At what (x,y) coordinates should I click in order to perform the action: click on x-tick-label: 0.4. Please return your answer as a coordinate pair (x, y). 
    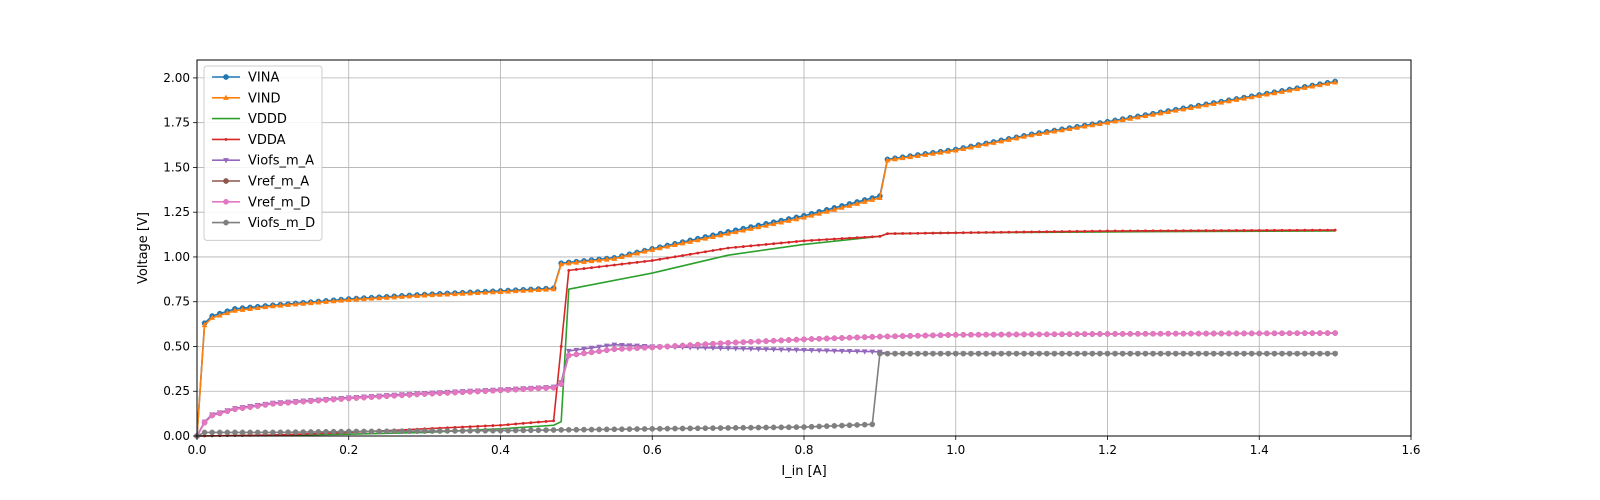
    Looking at the image, I should click on (500, 450).